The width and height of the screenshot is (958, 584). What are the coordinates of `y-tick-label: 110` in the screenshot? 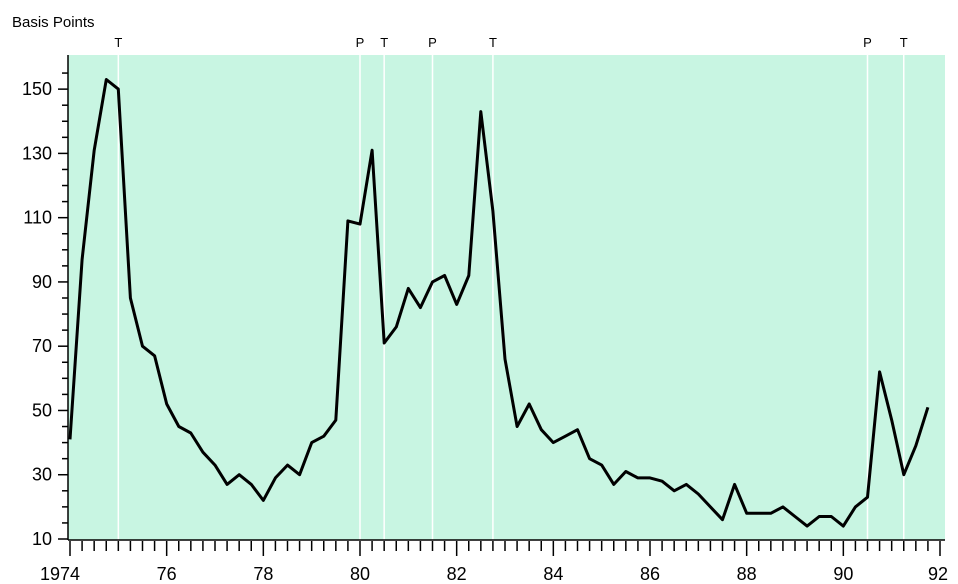 It's located at (37, 218).